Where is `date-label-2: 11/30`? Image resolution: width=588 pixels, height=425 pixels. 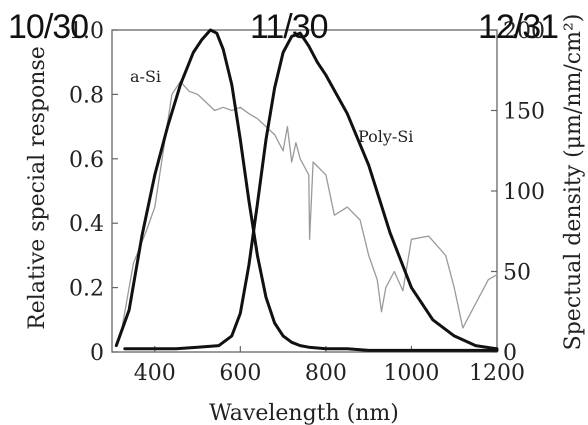 date-label-2: 11/30 is located at coordinates (289, 27).